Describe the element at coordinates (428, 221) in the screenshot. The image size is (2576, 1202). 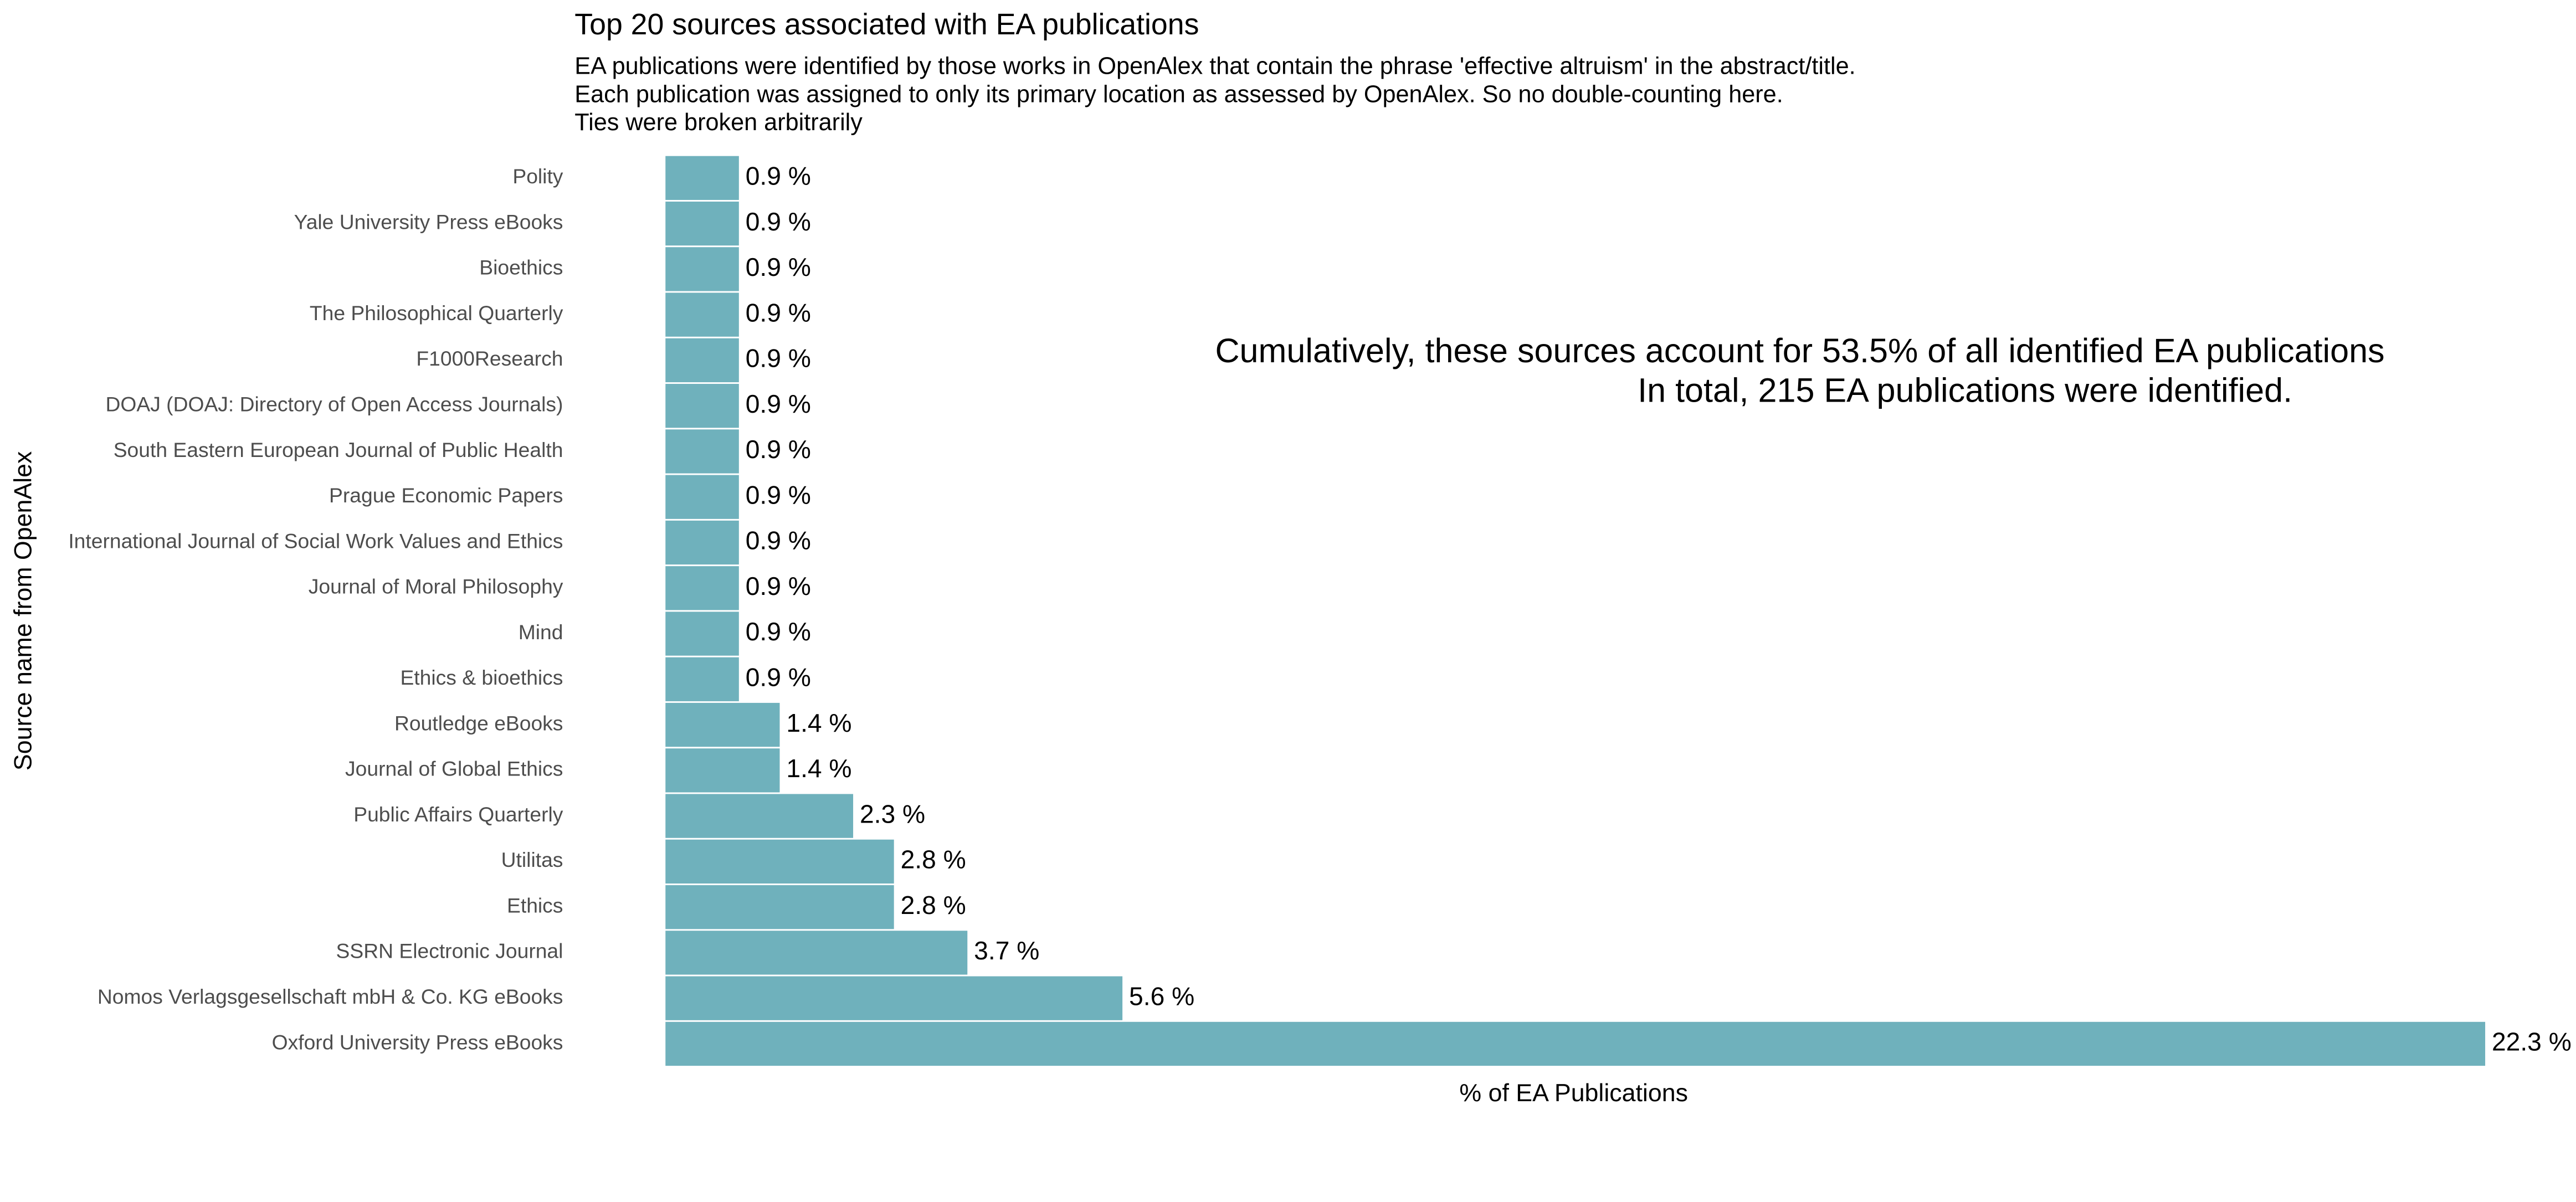
I see `y-tick-label: Yale University Press eBooks` at that location.